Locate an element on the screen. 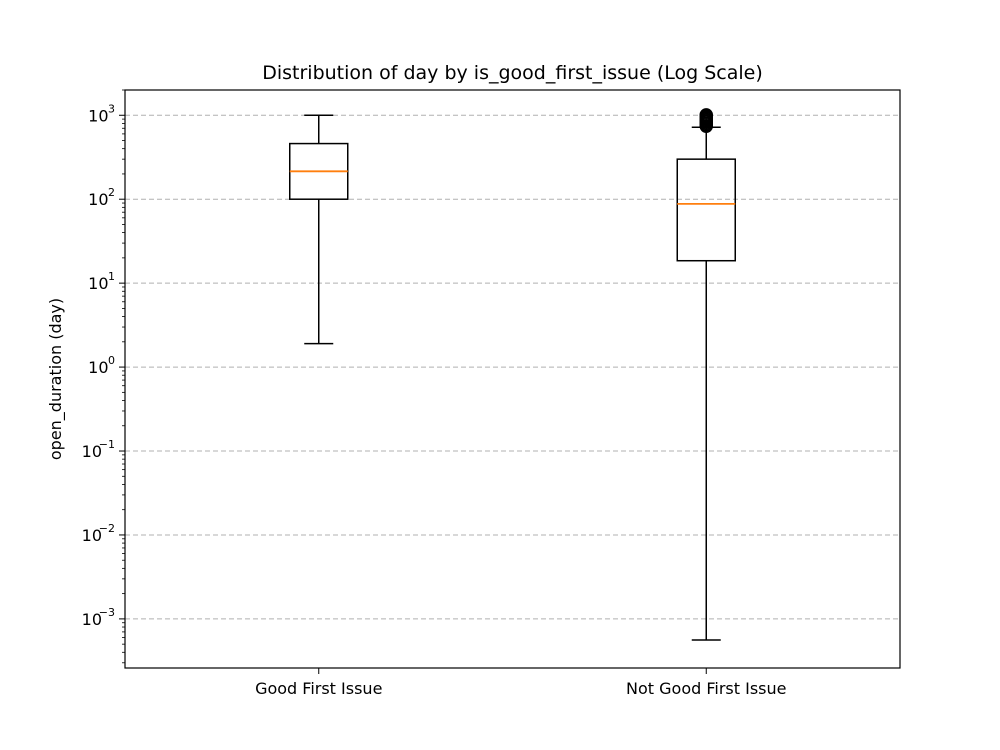 This screenshot has height=750, width=1000. y-tick-exponent: −2 is located at coordinates (107, 528).